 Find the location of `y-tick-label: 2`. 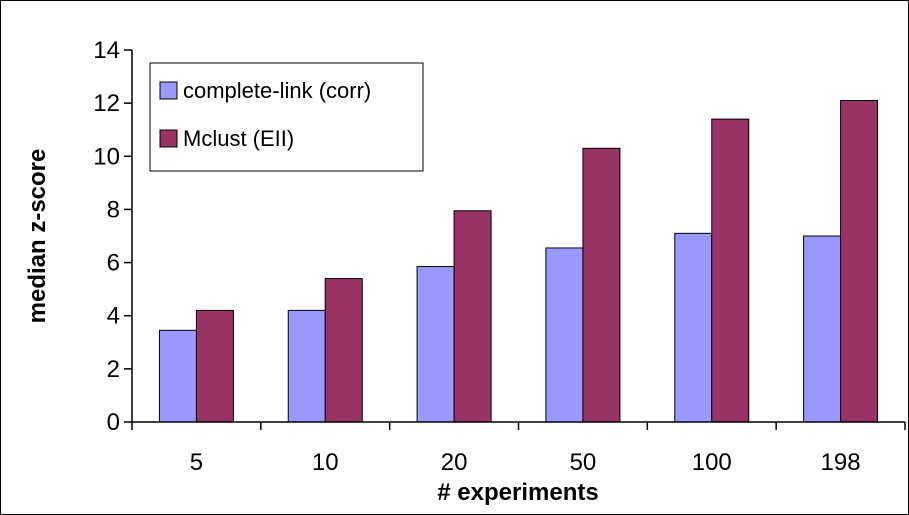

y-tick-label: 2 is located at coordinates (113, 369).